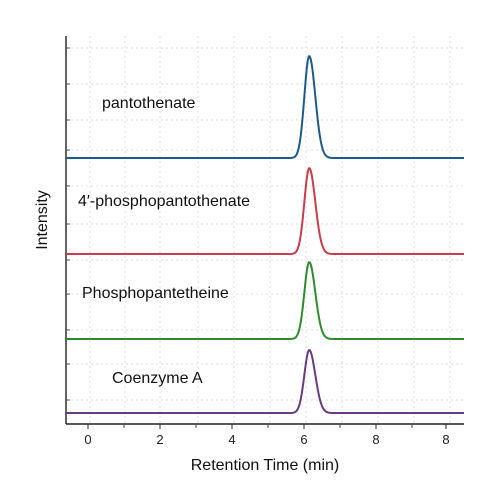  What do you see at coordinates (157, 378) in the screenshot?
I see `trace-label: Coenzyme A` at bounding box center [157, 378].